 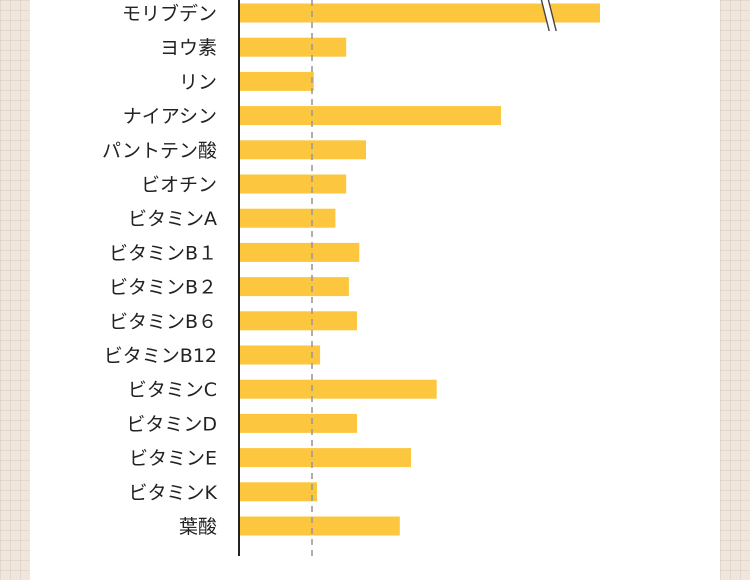 What do you see at coordinates (163, 288) in the screenshot?
I see `category-label: ビタミンB２` at bounding box center [163, 288].